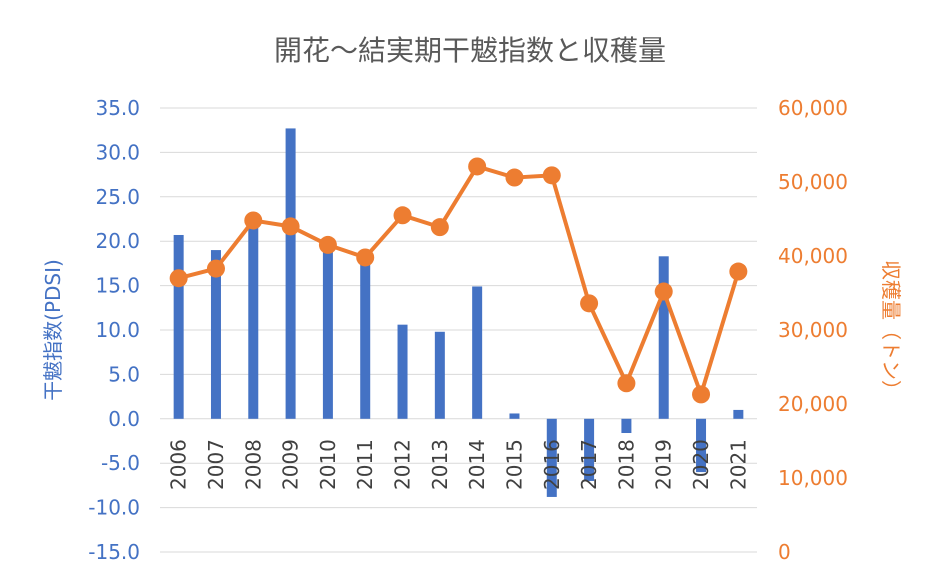 The width and height of the screenshot is (940, 577). Describe the element at coordinates (470, 50) in the screenshot. I see `chart-title: 開花～結実期干魃指数と収穫量` at that location.